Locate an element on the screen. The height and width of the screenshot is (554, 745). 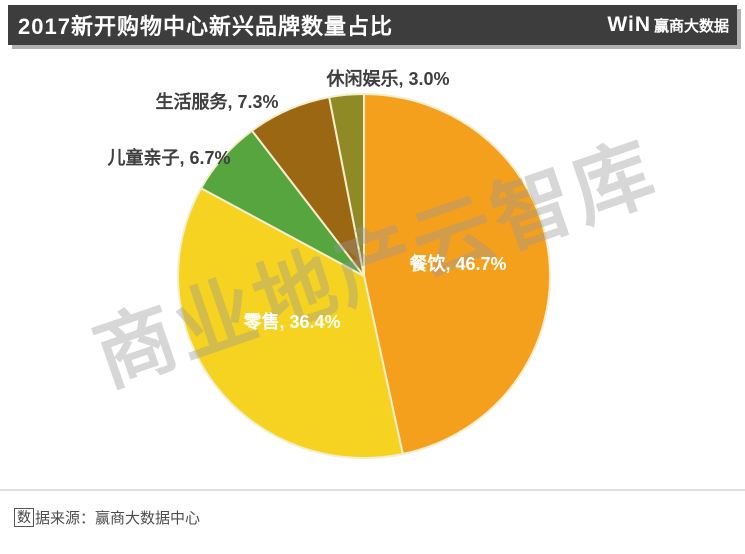
brand-logo-label: 赢商大数据 is located at coordinates (691, 26).